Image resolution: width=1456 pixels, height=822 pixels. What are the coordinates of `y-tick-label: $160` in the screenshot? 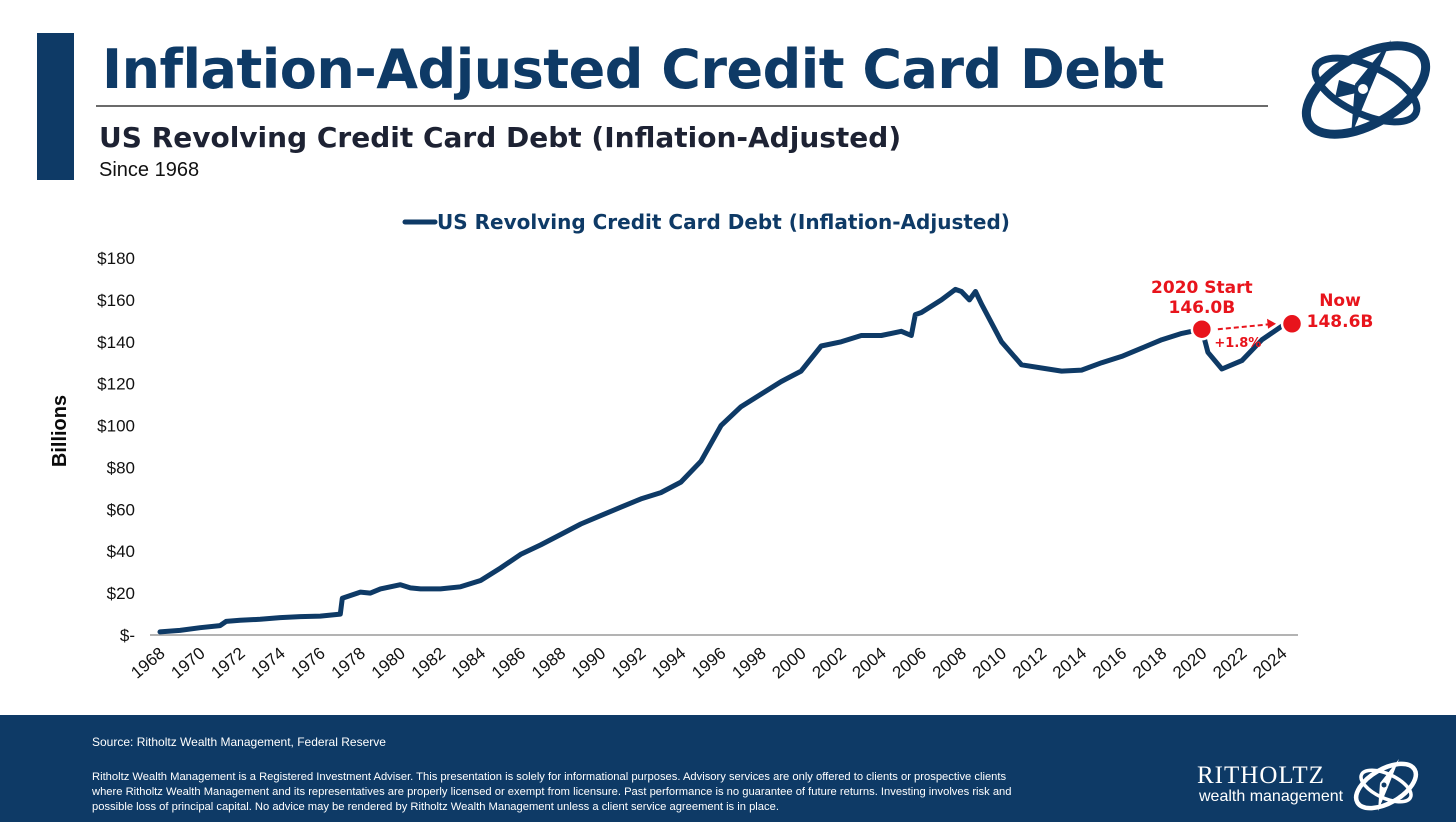 It's located at (116, 300).